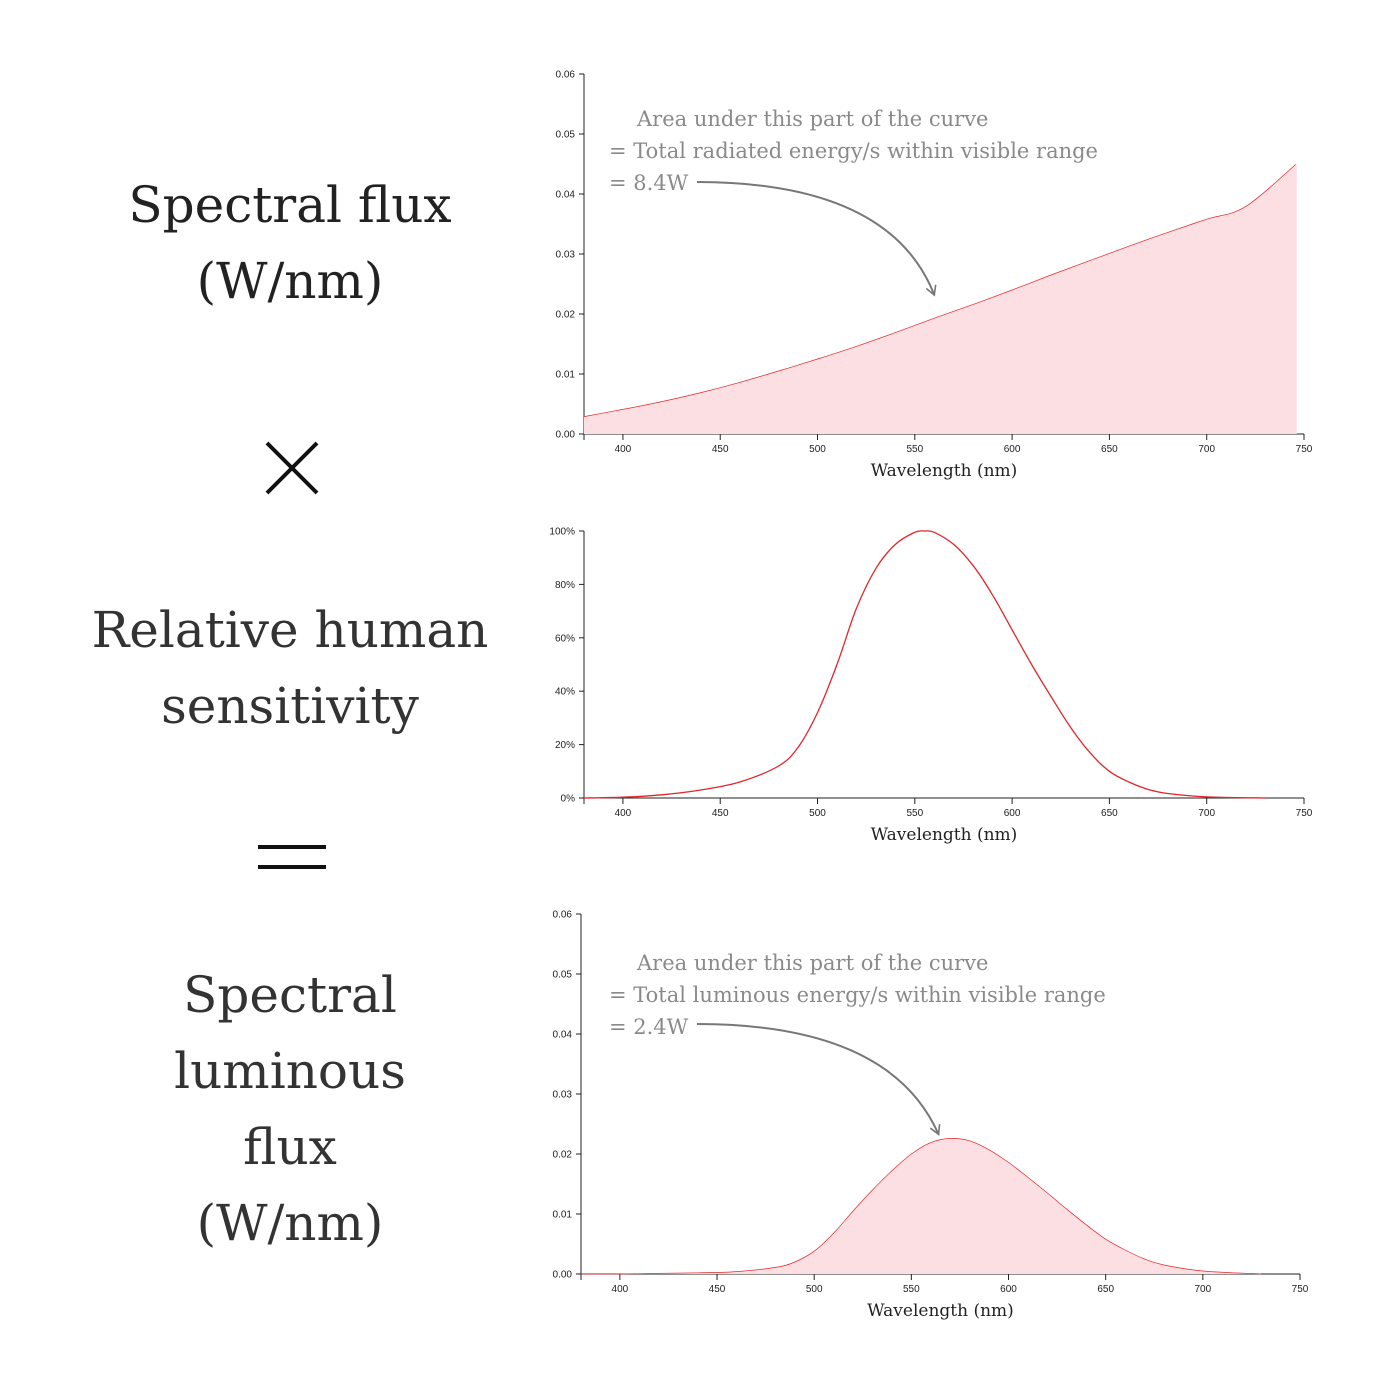  What do you see at coordinates (290, 1223) in the screenshot?
I see `luminous-flux-label-line-4: (W/nm)` at bounding box center [290, 1223].